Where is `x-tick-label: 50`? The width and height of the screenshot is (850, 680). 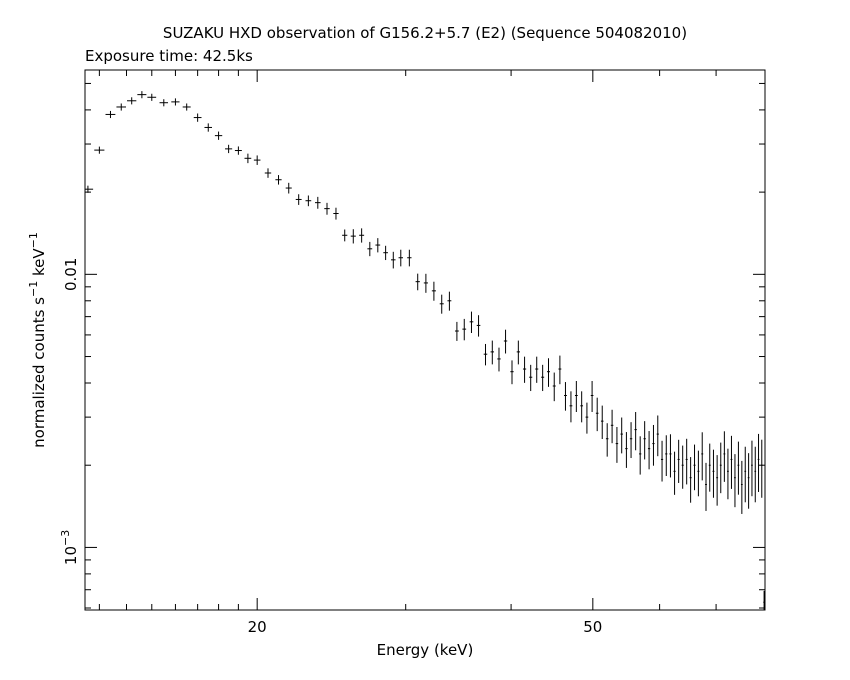 x-tick-label: 50 is located at coordinates (592, 627).